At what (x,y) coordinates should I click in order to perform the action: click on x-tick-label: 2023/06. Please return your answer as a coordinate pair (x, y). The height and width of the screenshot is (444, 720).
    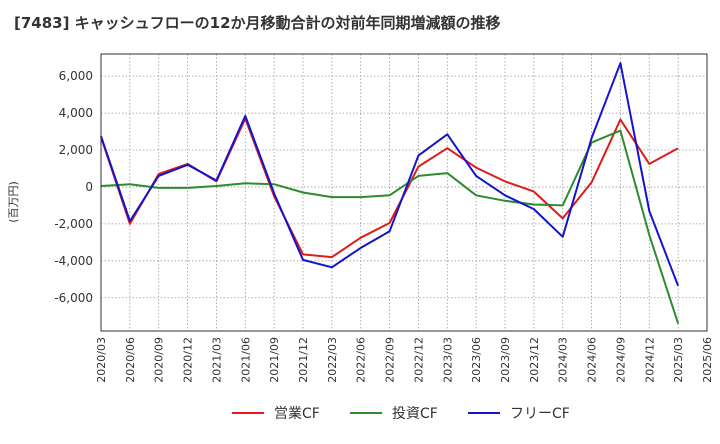
    Looking at the image, I should click on (476, 360).